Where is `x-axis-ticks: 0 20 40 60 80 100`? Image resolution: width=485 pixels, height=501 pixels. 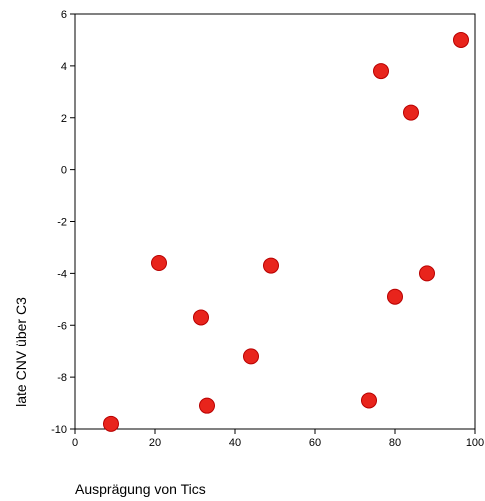 x-axis-ticks: 0 20 40 60 80 100 is located at coordinates (278, 439).